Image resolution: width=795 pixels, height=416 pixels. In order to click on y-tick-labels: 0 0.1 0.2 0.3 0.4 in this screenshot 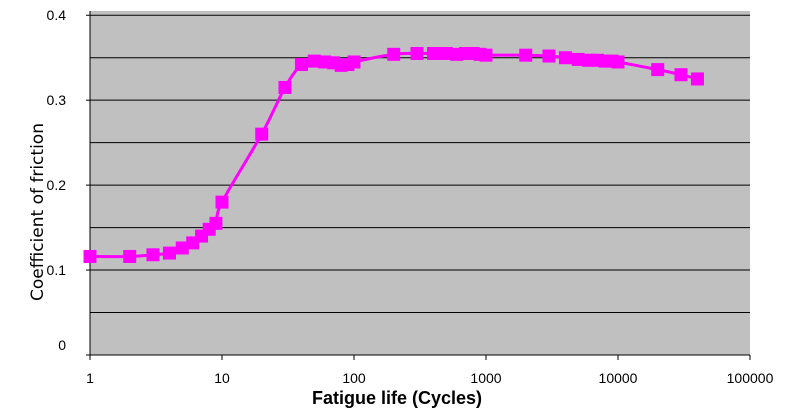, I will do `click(57, 180)`.